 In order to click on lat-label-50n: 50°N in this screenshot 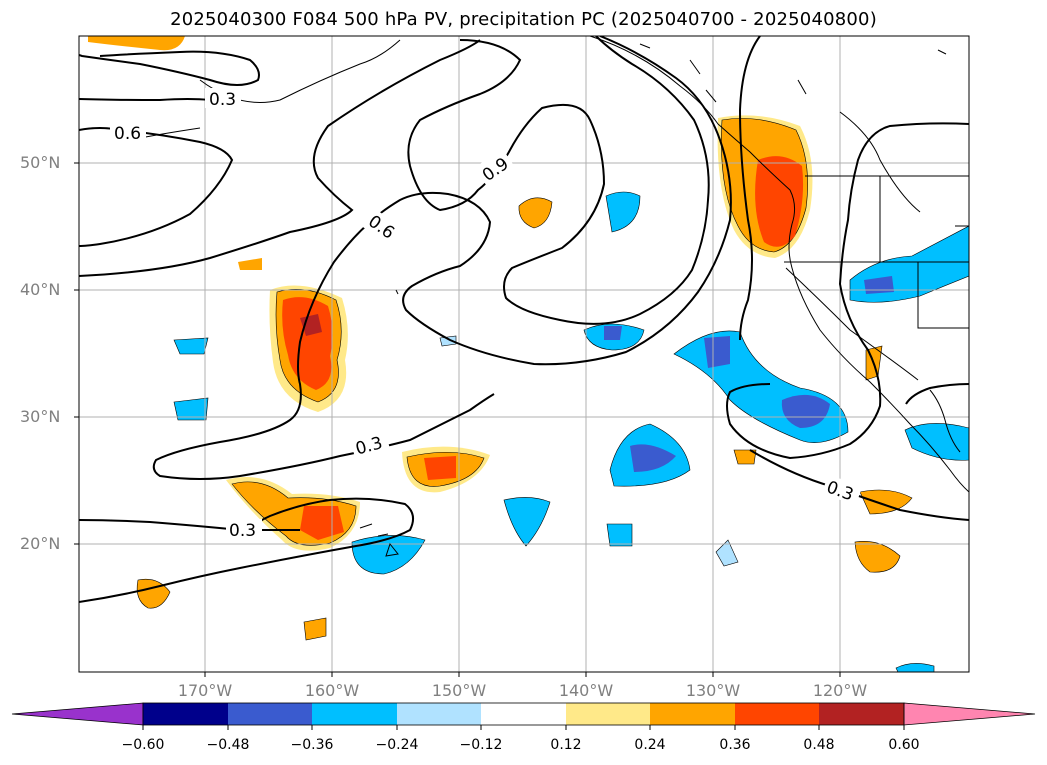, I will do `click(40, 162)`.